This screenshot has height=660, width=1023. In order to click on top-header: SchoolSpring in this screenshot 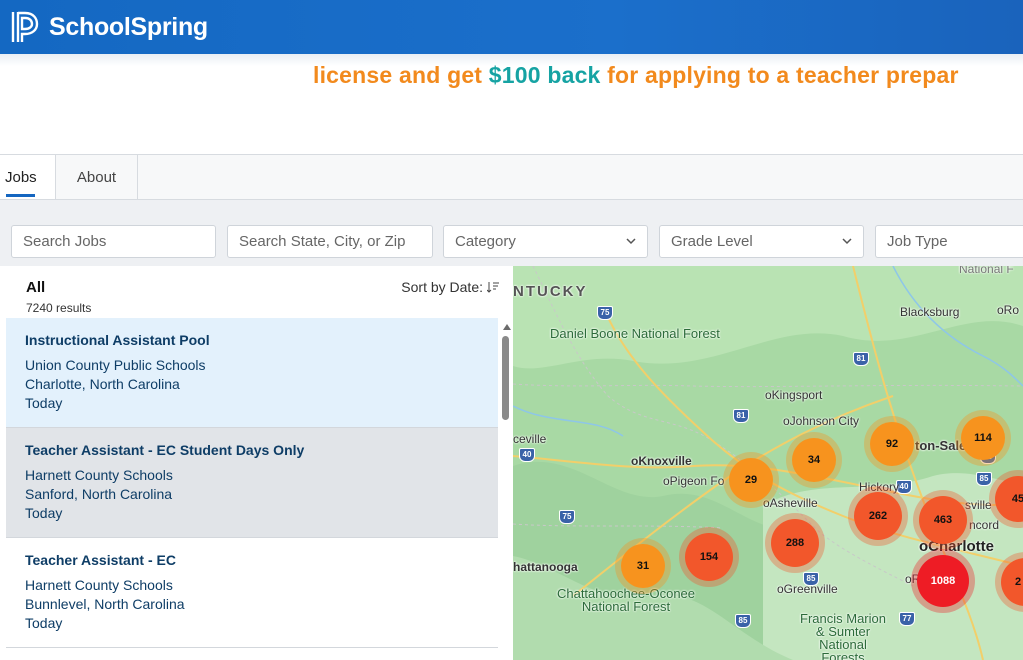, I will do `click(511, 27)`.